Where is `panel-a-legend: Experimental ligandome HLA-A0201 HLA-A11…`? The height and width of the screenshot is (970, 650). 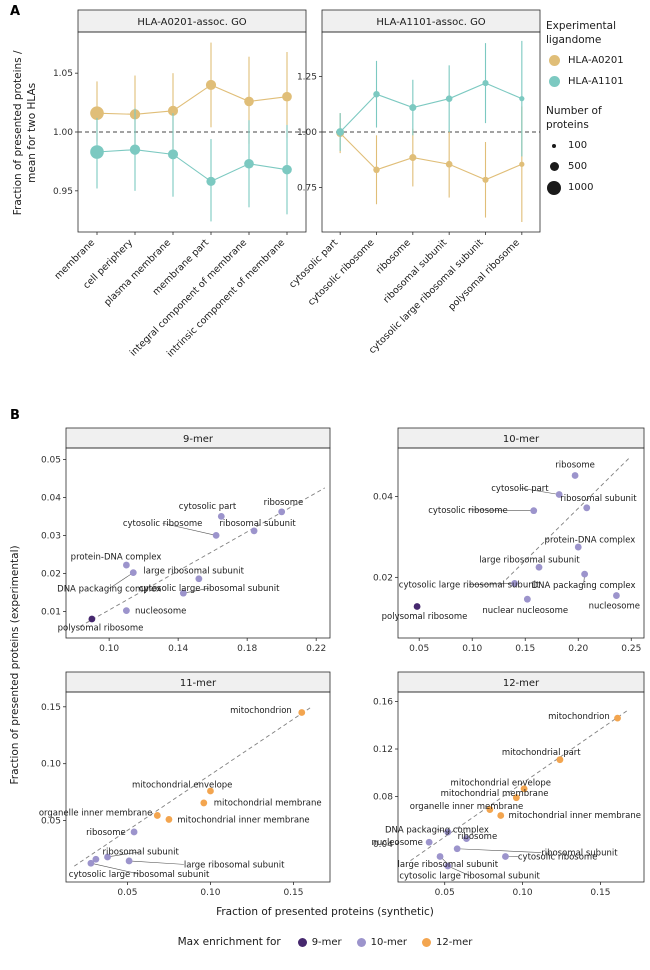
panel-a-legend: Experimental ligandome HLA-A0201 HLA-A11… is located at coordinates (598, 110).